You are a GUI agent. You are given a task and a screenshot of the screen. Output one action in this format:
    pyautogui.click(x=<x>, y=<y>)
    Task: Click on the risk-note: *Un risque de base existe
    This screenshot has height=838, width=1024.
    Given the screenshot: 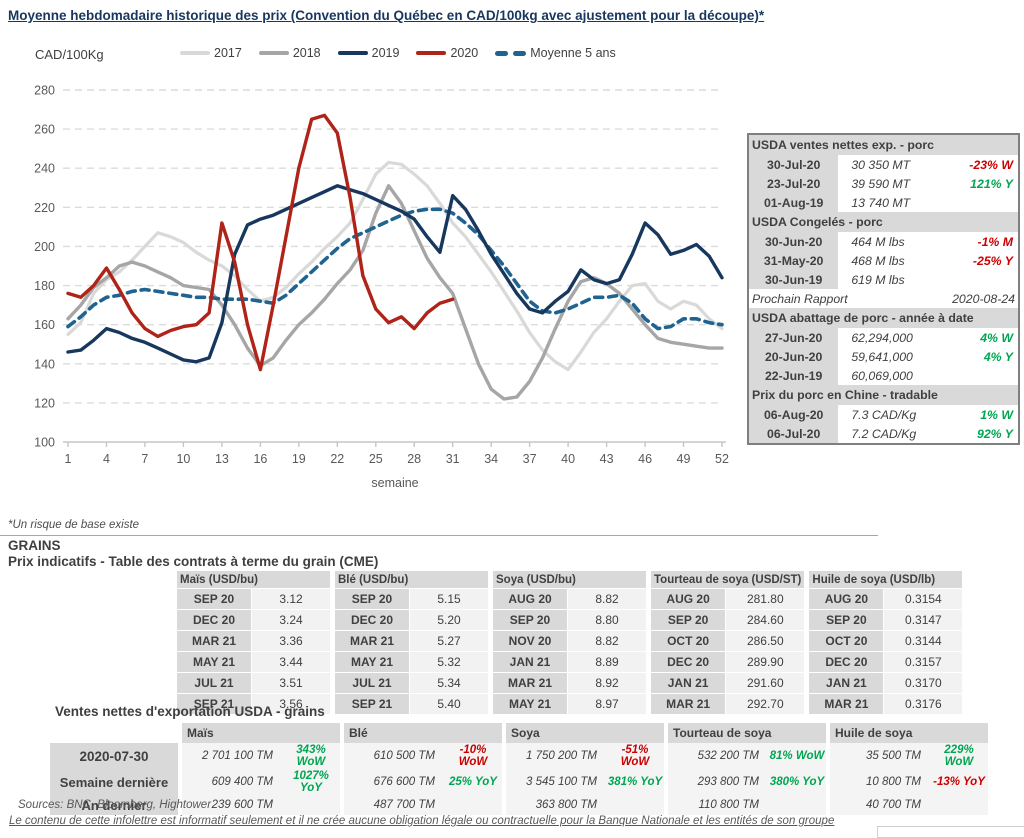 What is the action you would take?
    pyautogui.click(x=74, y=525)
    